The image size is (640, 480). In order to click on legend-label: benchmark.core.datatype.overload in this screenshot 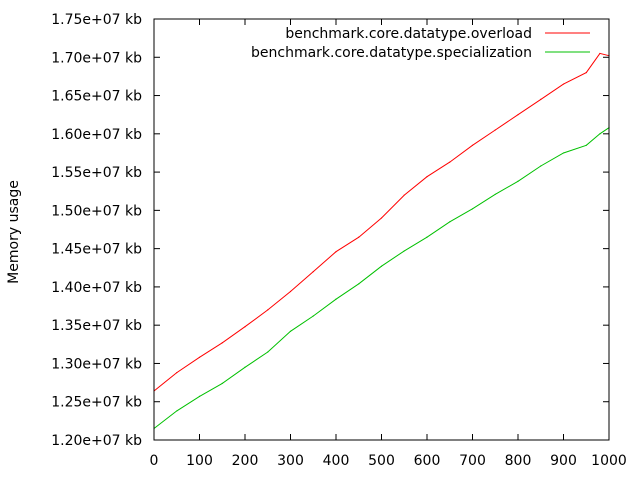, I will do `click(408, 34)`.